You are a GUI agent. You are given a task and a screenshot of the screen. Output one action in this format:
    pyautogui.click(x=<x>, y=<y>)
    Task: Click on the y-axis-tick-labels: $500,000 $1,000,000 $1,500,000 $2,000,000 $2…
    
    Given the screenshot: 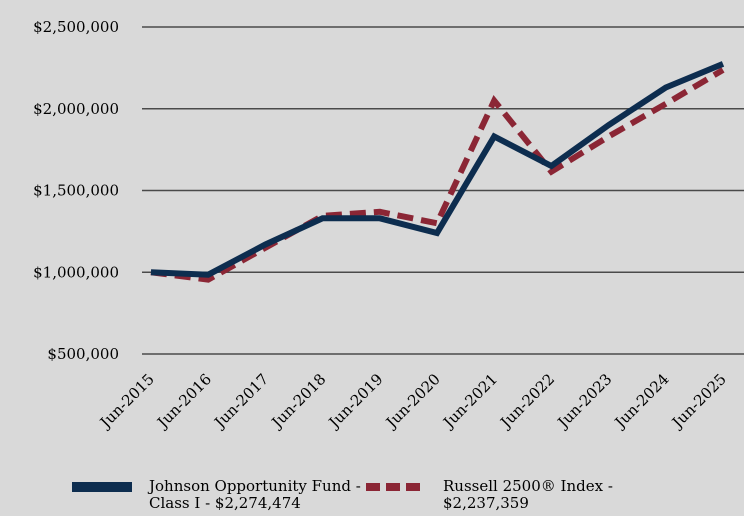 What is the action you would take?
    pyautogui.click(x=76, y=190)
    